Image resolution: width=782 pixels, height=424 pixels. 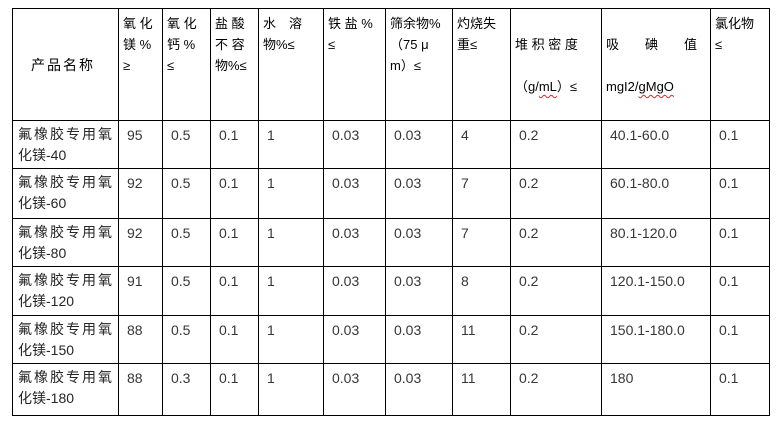 I want to click on product-name-cell: 氟橡胶专用氧化镁-120, so click(x=65, y=291).